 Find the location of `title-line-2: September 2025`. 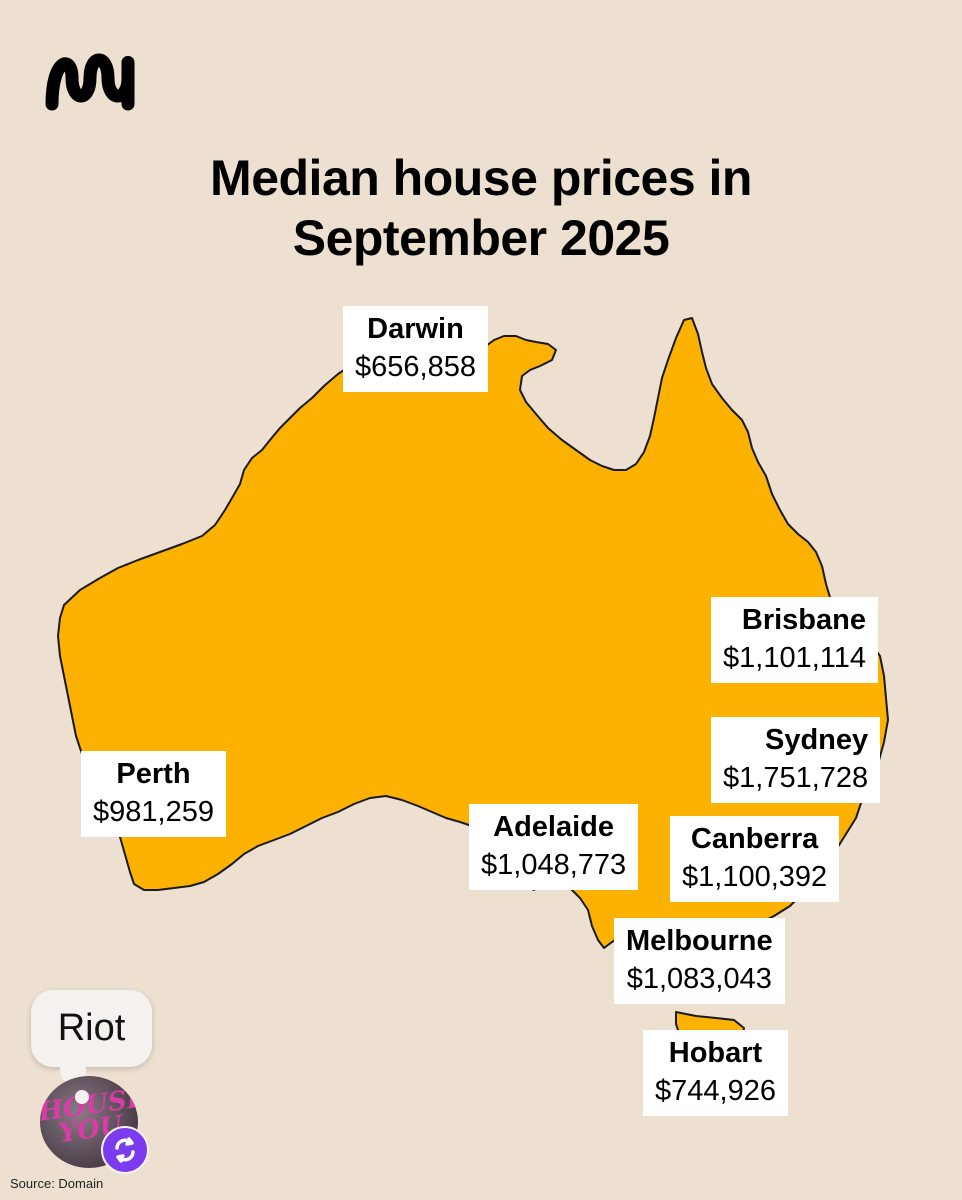

title-line-2: September 2025 is located at coordinates (481, 238).